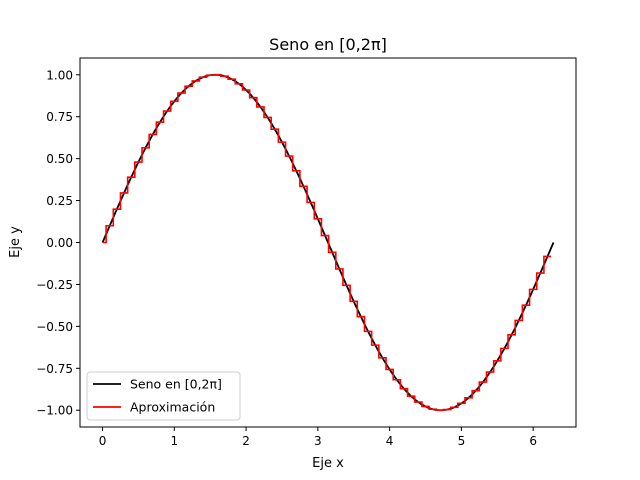  I want to click on x-tick-label: 3, so click(318, 441).